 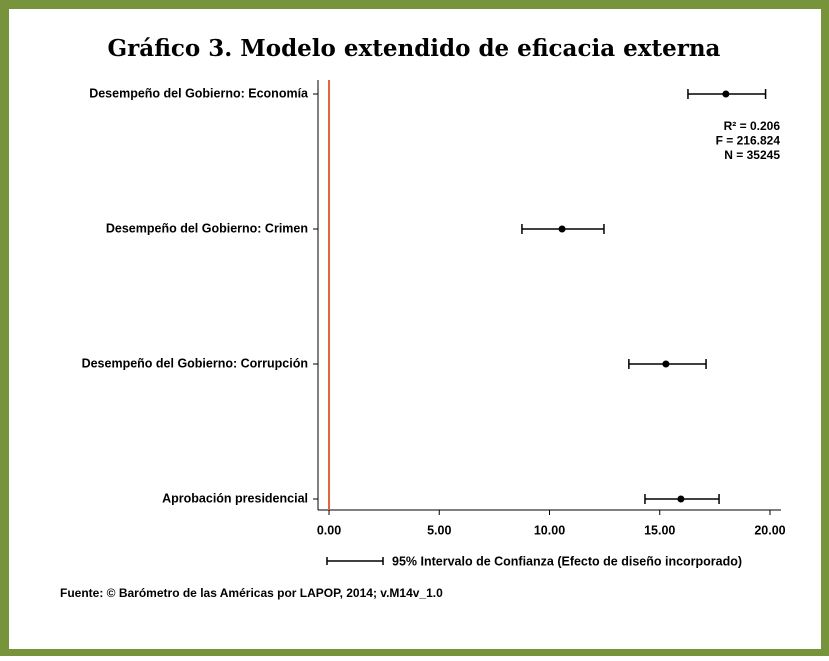 What do you see at coordinates (659, 530) in the screenshot?
I see `x-tick-label: 15.00` at bounding box center [659, 530].